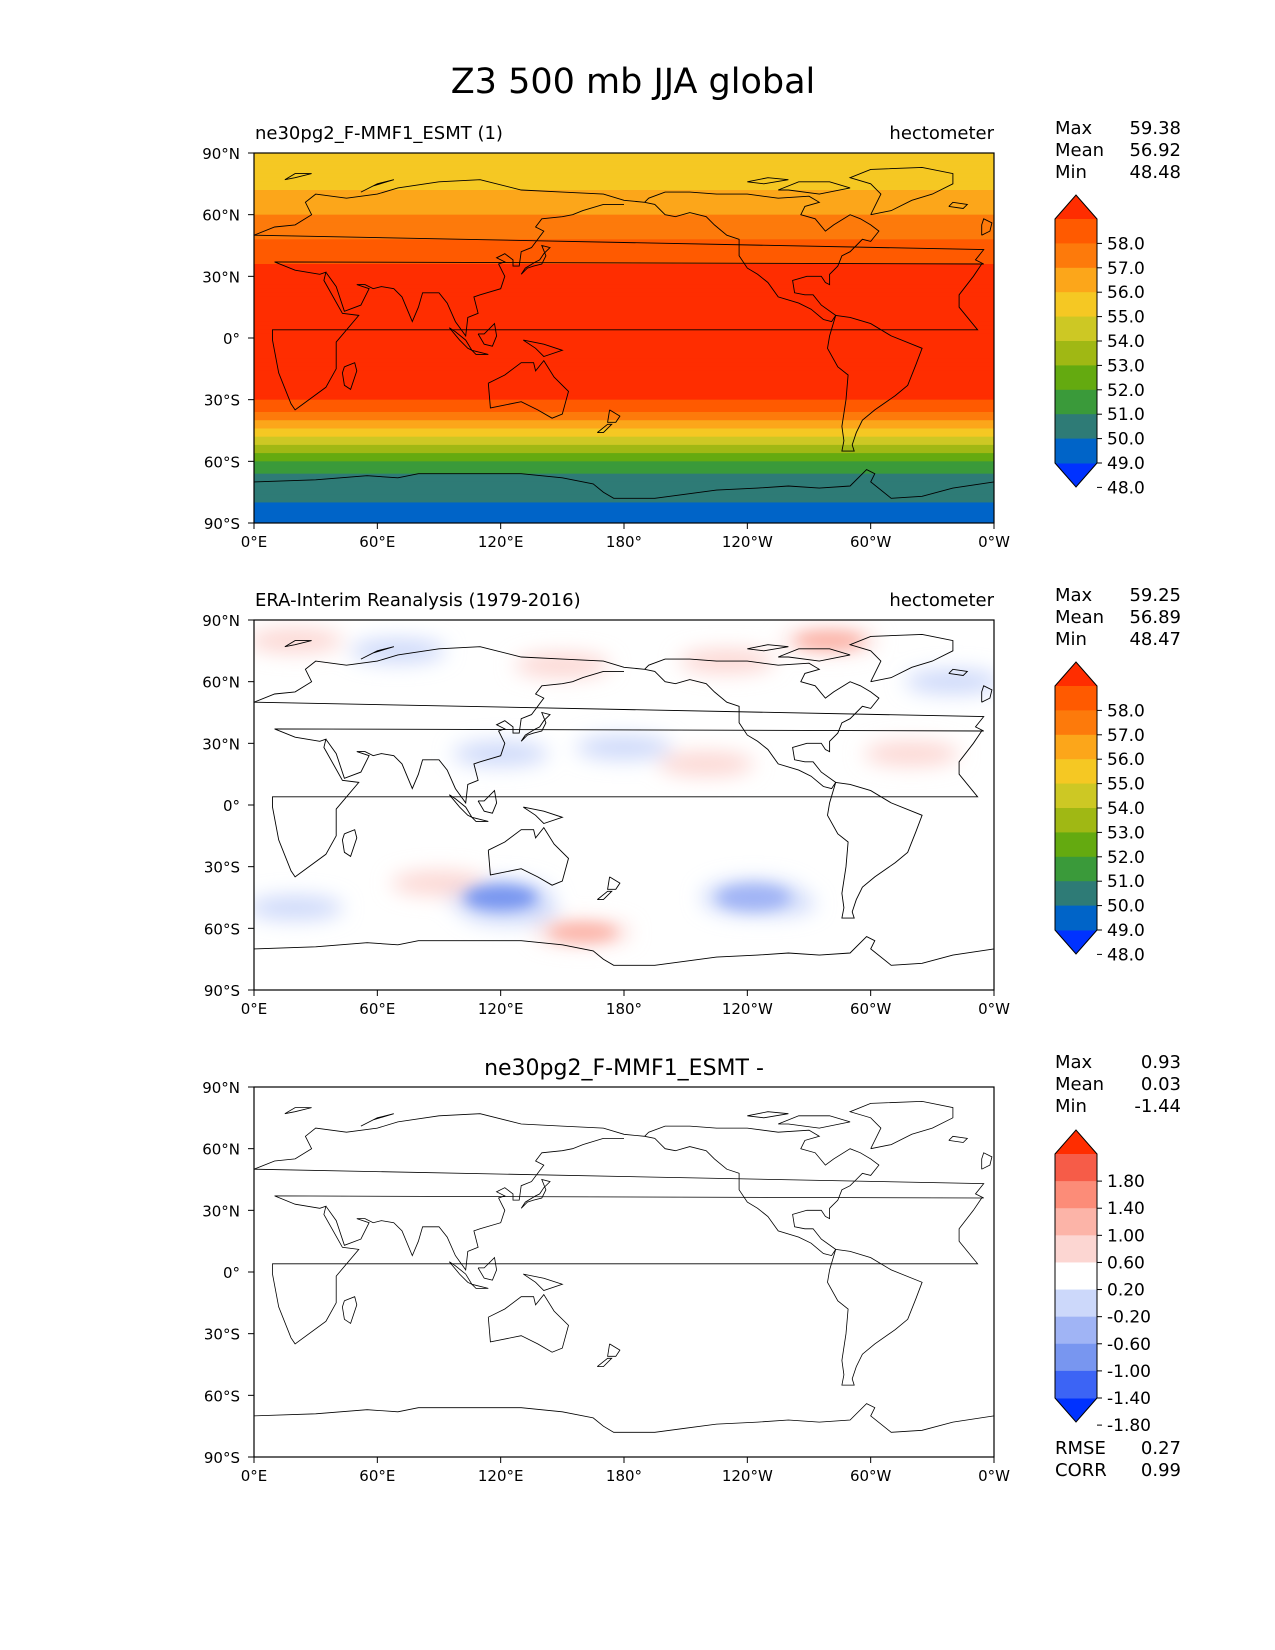 The image size is (1275, 1650). I want to click on panel-3-center-title: ne30pg2_F-MMF1_ESMT -, so click(624, 1068).